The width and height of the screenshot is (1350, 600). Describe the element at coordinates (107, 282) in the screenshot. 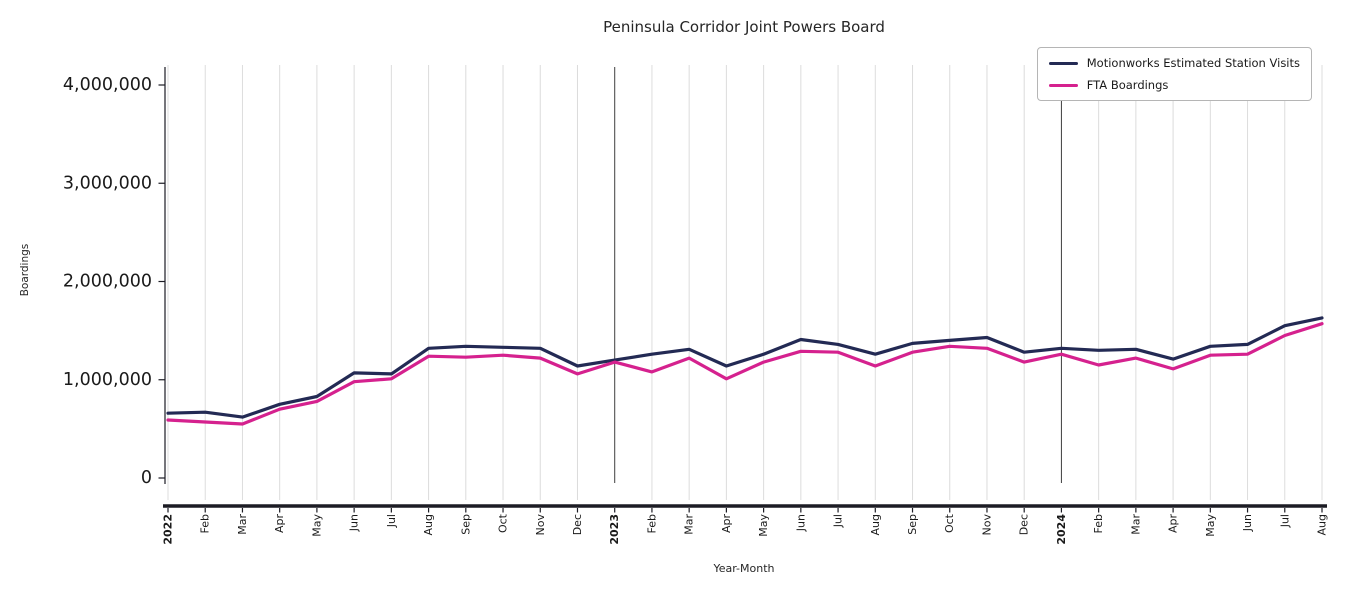

I see `y-tick-label: 2,000,000` at that location.